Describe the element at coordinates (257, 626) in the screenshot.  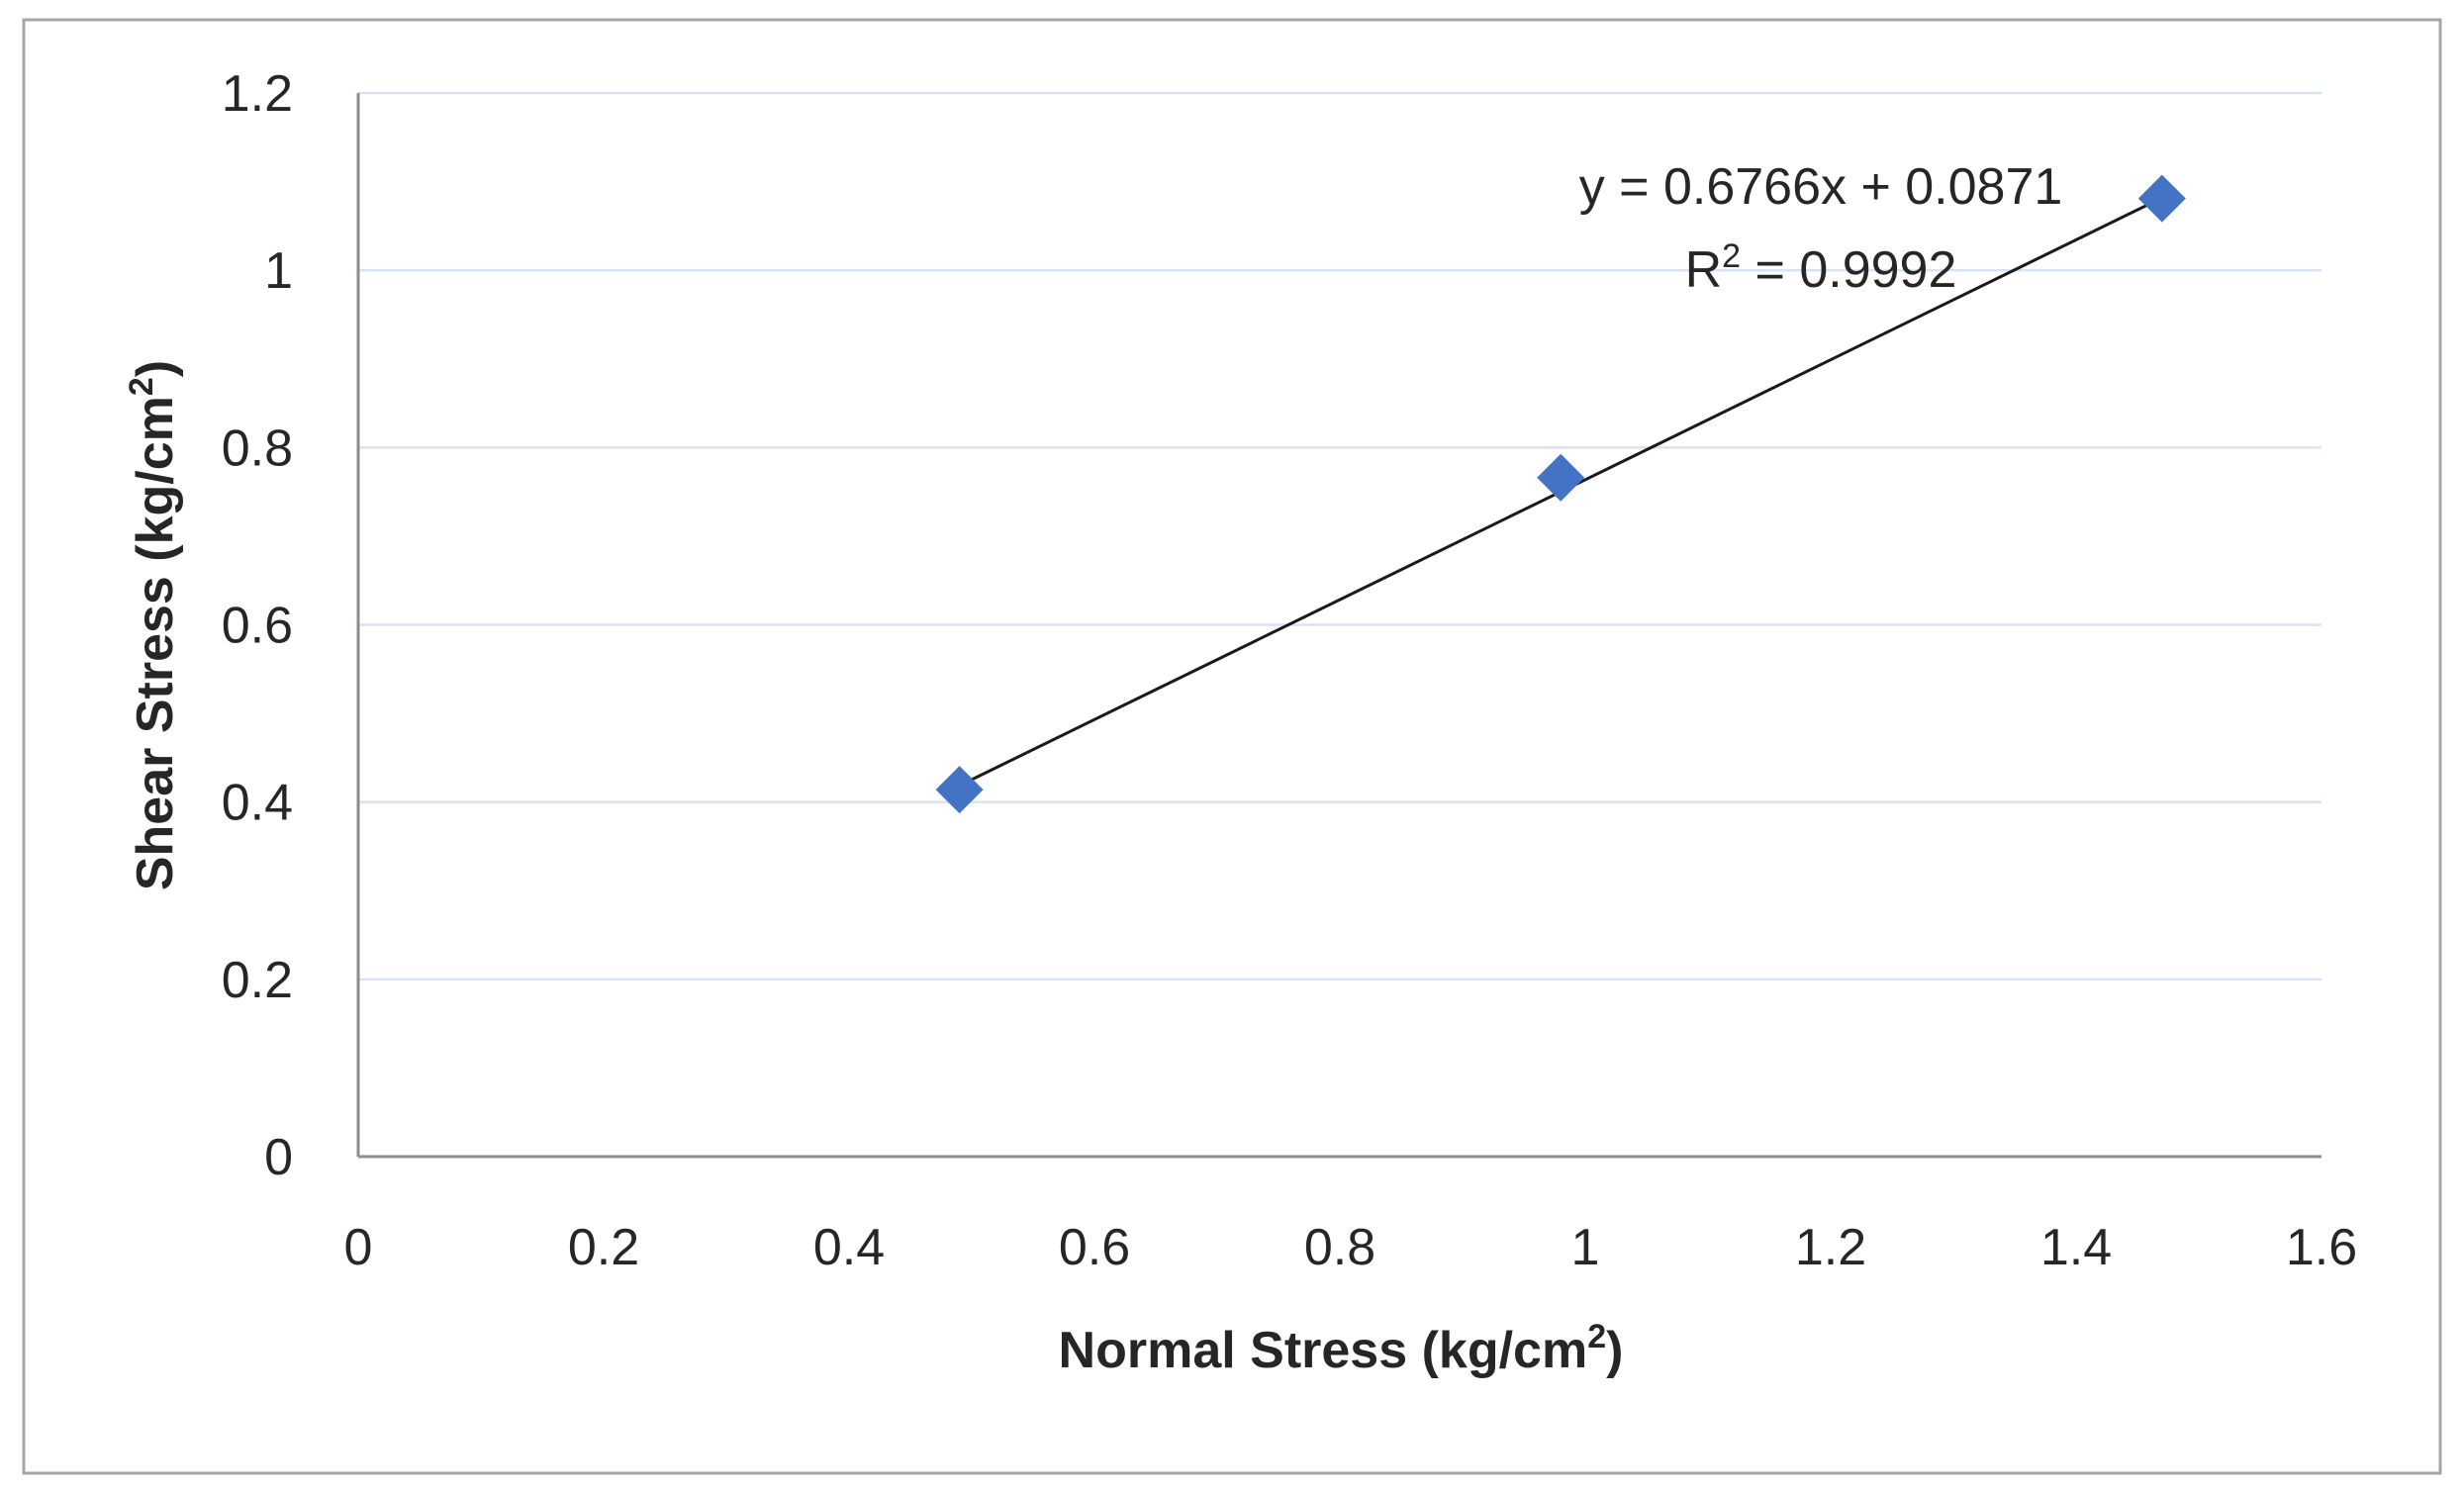
I see `y-tick-label: 0.6` at that location.